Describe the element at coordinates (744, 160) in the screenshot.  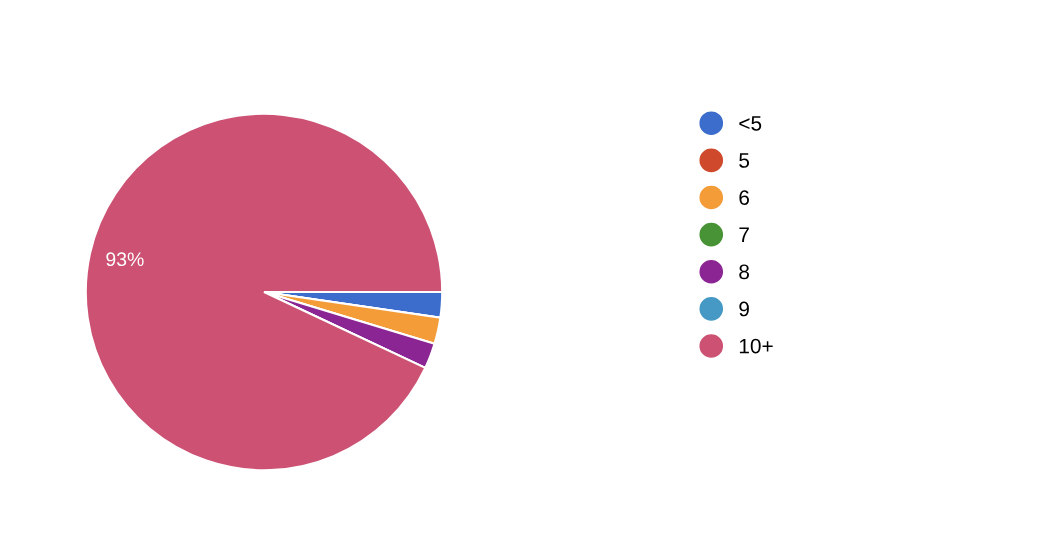
I see `legend-label: 5` at that location.